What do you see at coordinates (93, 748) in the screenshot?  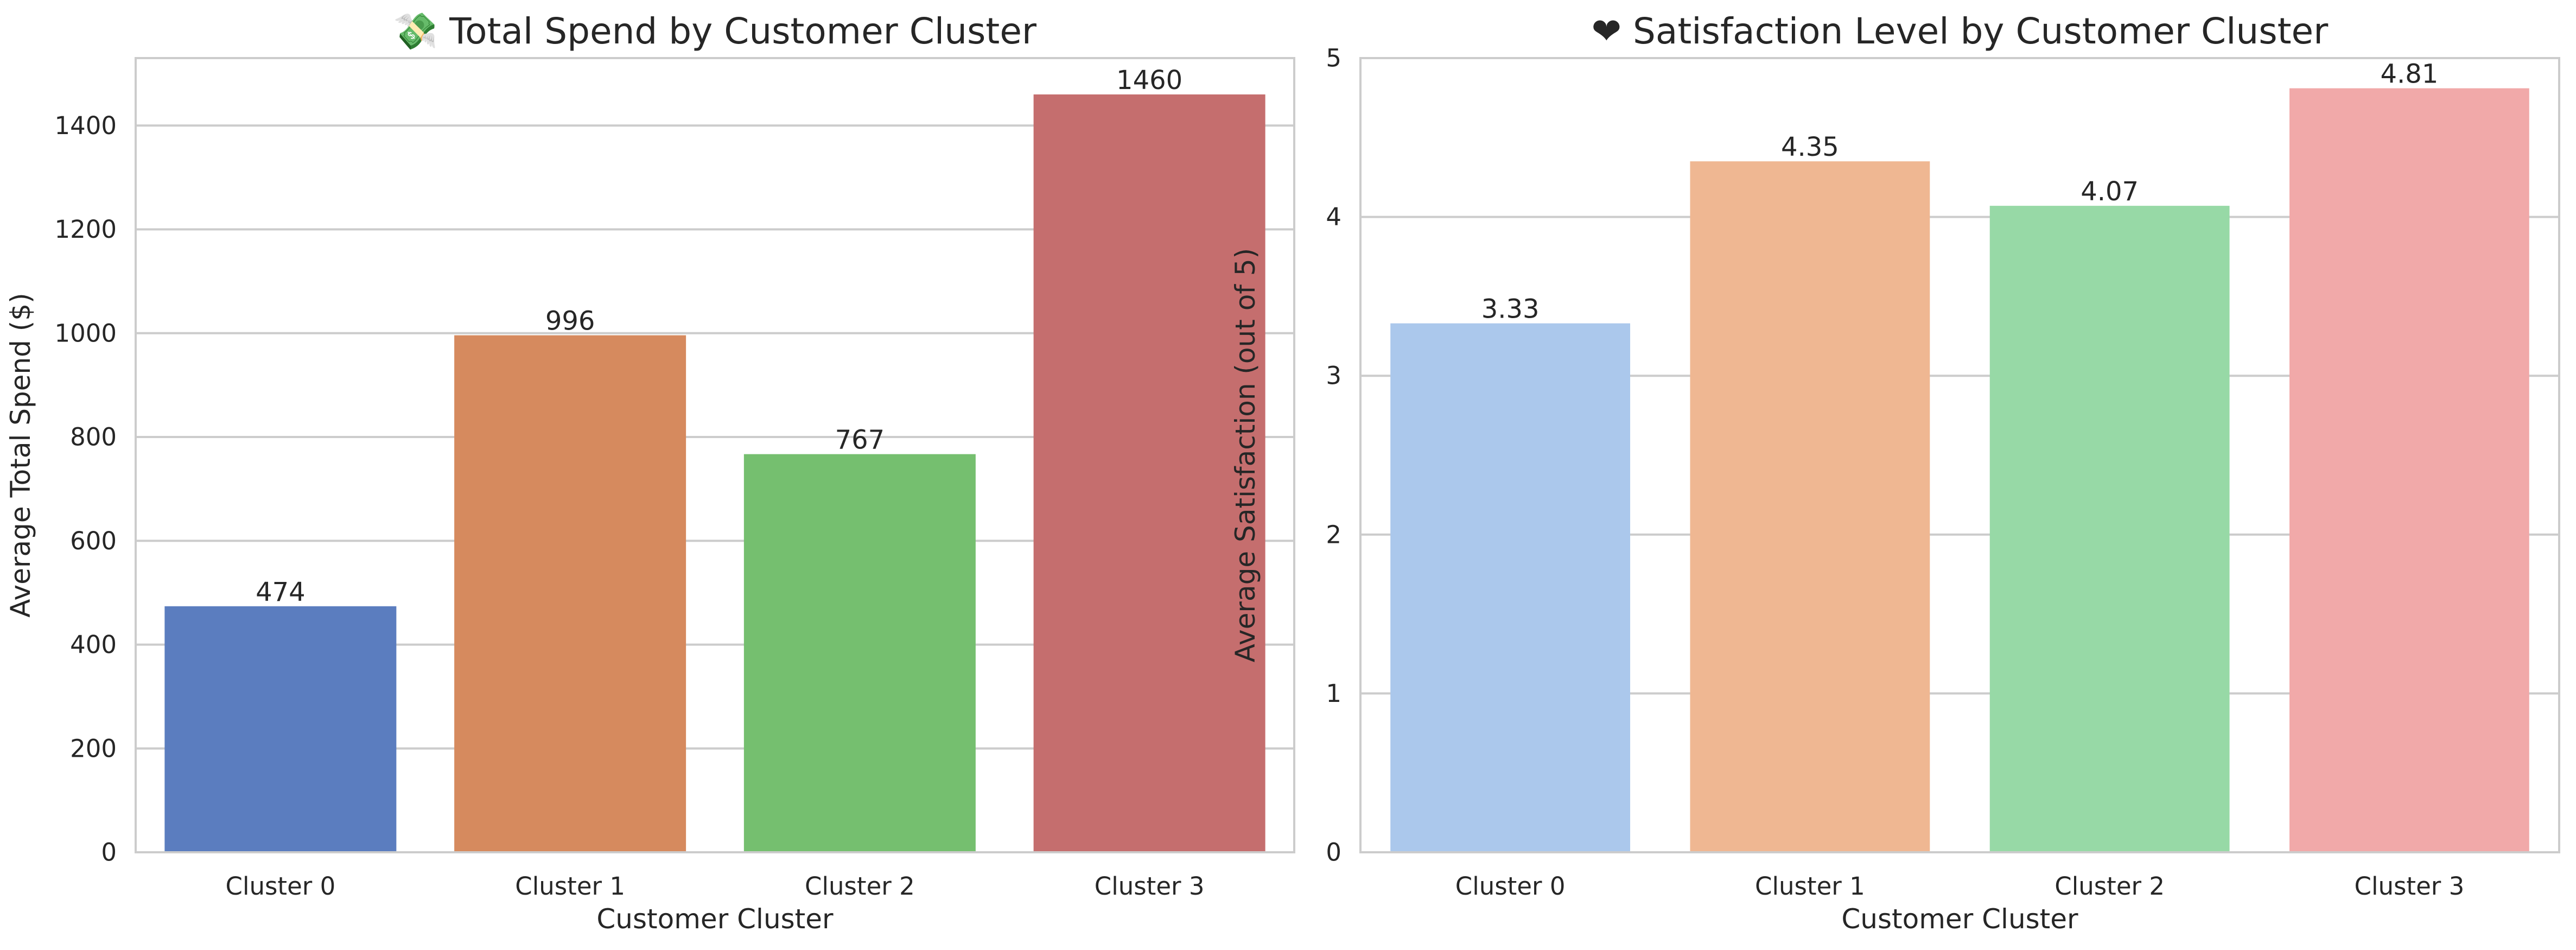 I see `y-tick-label: 200` at bounding box center [93, 748].